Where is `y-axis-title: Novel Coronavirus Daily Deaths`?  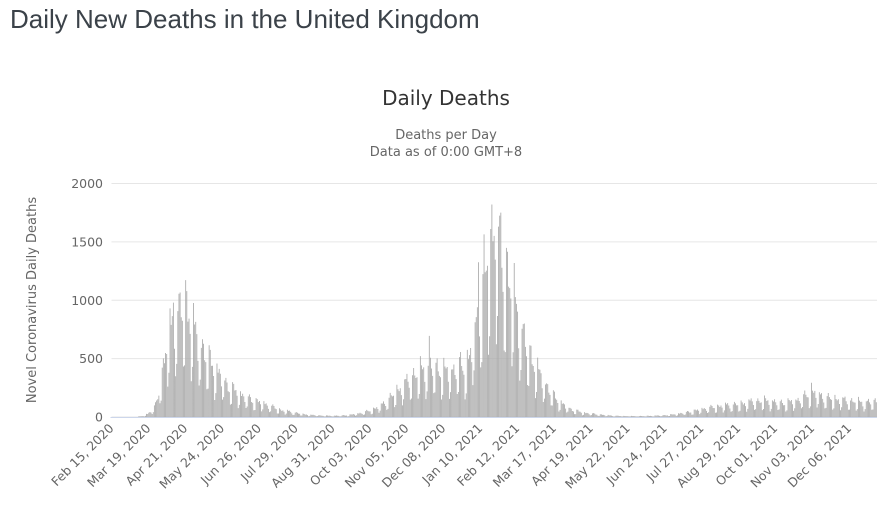
y-axis-title: Novel Coronavirus Daily Deaths is located at coordinates (32, 300).